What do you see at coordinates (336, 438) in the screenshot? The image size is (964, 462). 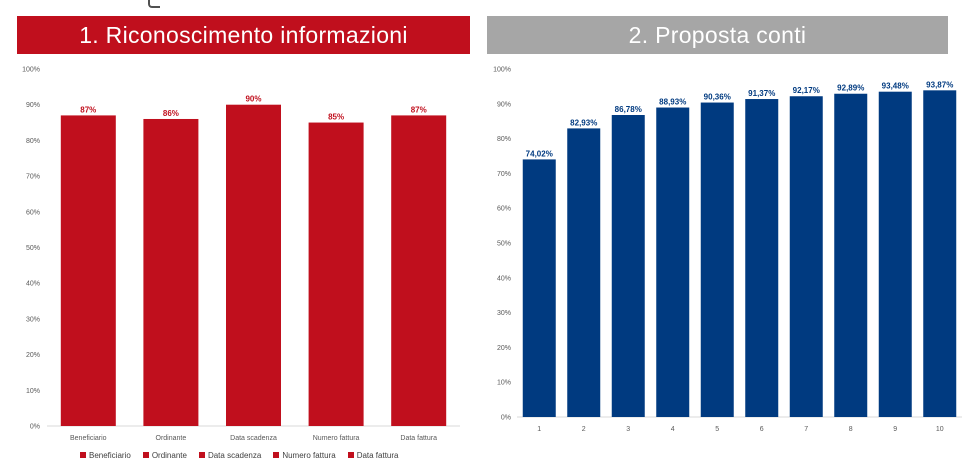 I see `left-category-label: Numero fattura` at bounding box center [336, 438].